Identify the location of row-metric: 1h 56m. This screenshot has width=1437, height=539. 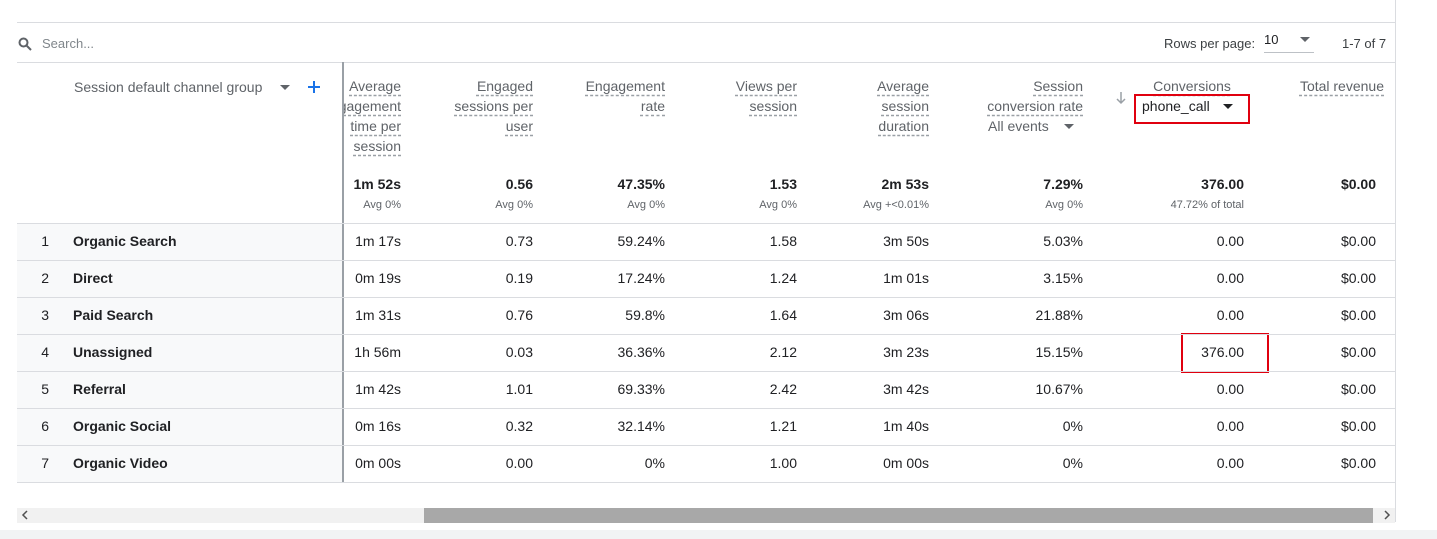
(377, 352).